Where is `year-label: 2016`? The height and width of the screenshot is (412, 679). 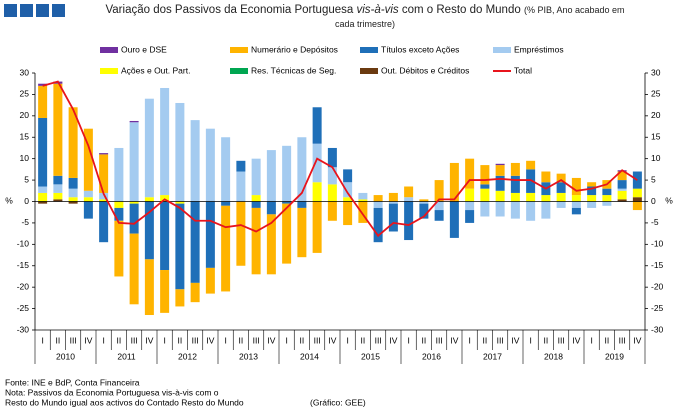
year-label: 2016 is located at coordinates (431, 356).